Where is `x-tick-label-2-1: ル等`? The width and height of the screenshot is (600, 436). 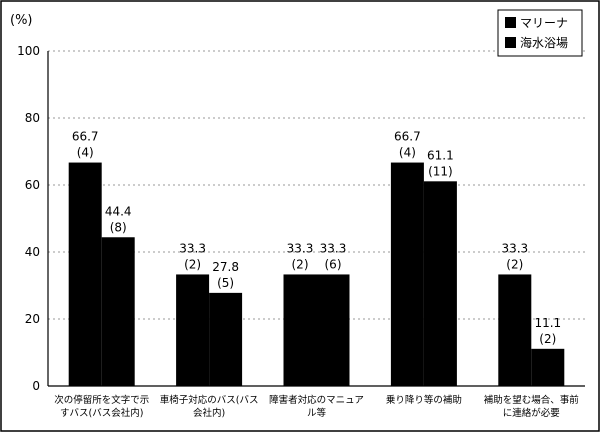
x-tick-label-2-1: ル等 is located at coordinates (317, 413).